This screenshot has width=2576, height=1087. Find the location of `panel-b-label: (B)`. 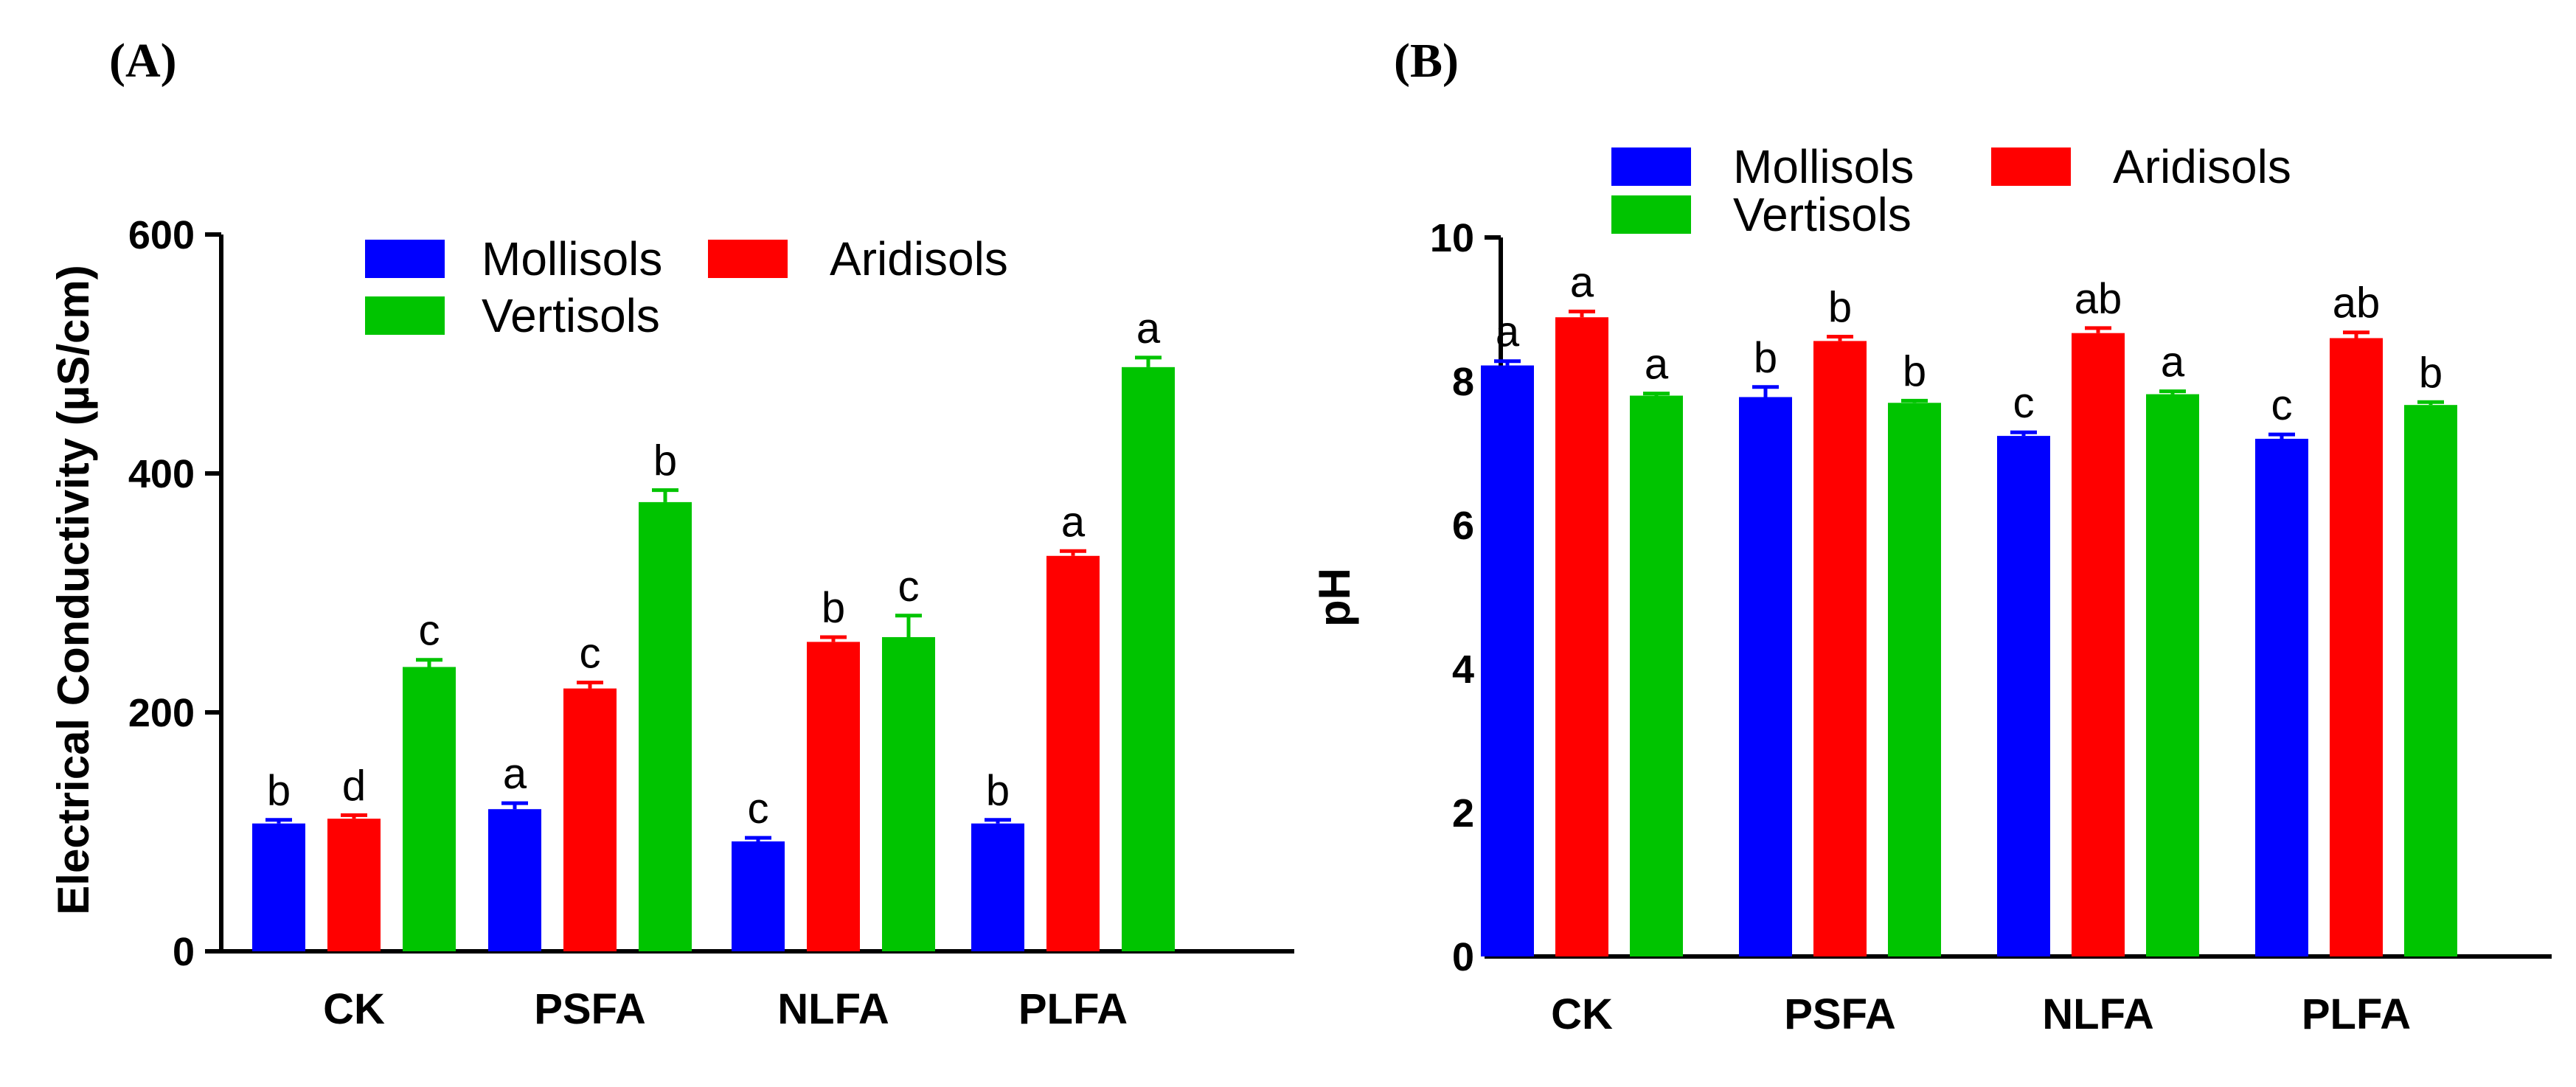

panel-b-label: (B) is located at coordinates (1426, 61).